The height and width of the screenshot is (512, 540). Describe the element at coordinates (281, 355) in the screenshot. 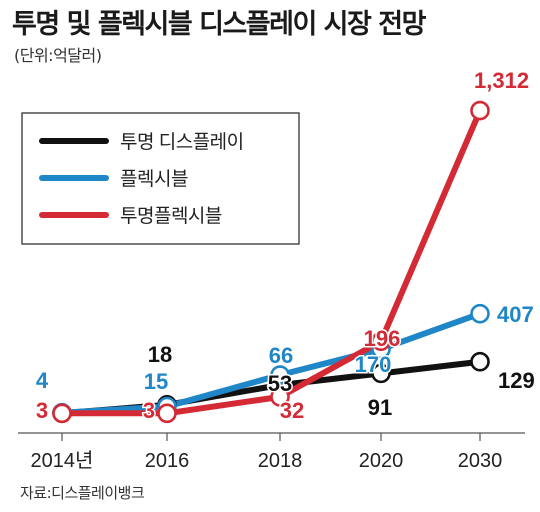

I see `data-label: 66` at that location.